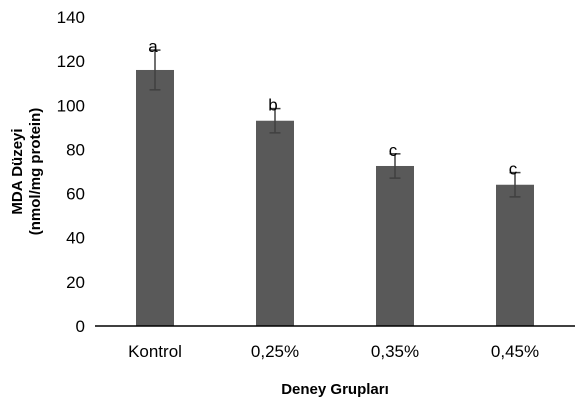 This screenshot has width=582, height=405. I want to click on y-axis-title-line-2: (nmol/mg protein), so click(35, 172).